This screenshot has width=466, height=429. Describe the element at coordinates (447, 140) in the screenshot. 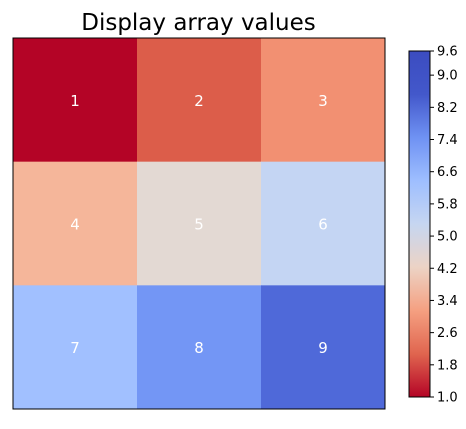

I see `colorbar-tick-label: 7.4` at that location.